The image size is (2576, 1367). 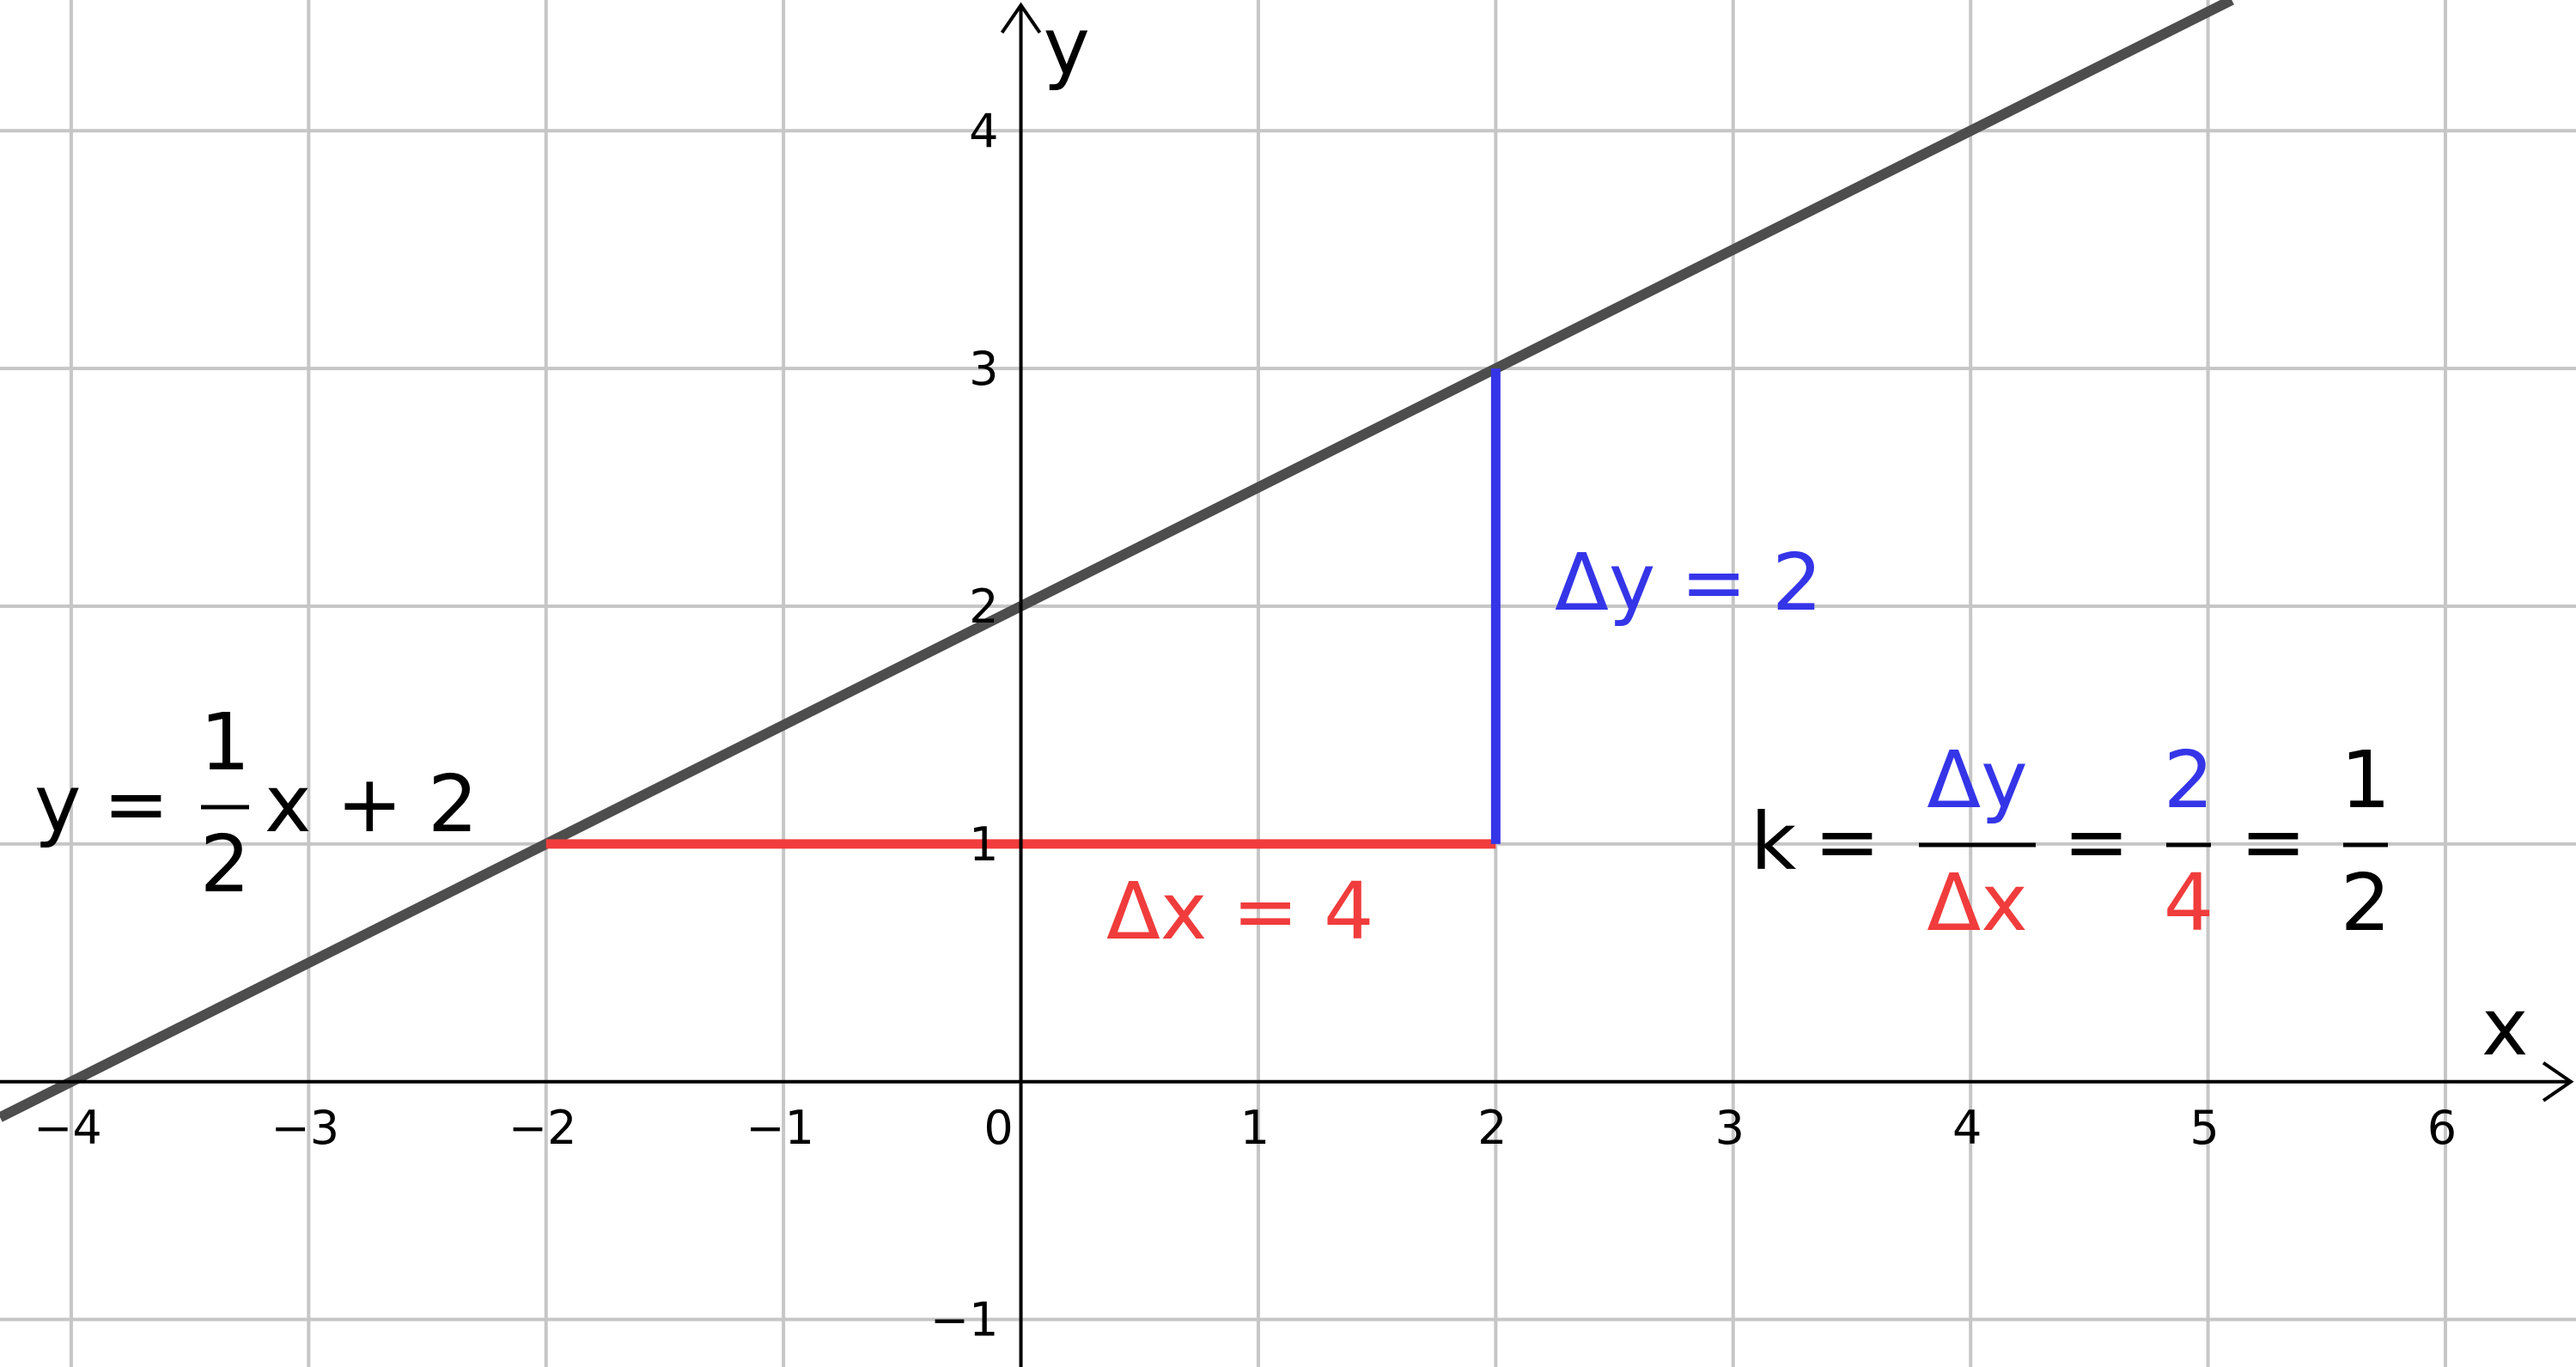 What do you see at coordinates (1240, 911) in the screenshot?
I see `delta-x-label: Δx = 4` at bounding box center [1240, 911].